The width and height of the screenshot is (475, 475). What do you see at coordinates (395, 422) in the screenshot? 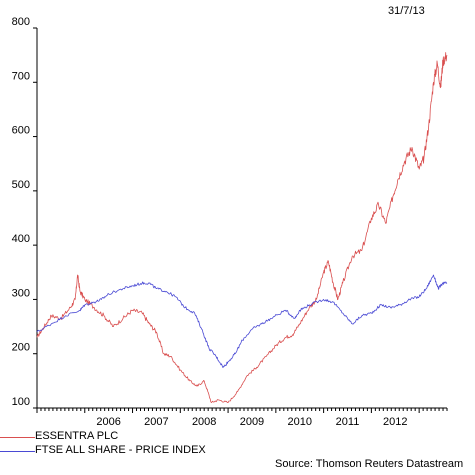
I see `x-tick-label: 2012` at bounding box center [395, 422].